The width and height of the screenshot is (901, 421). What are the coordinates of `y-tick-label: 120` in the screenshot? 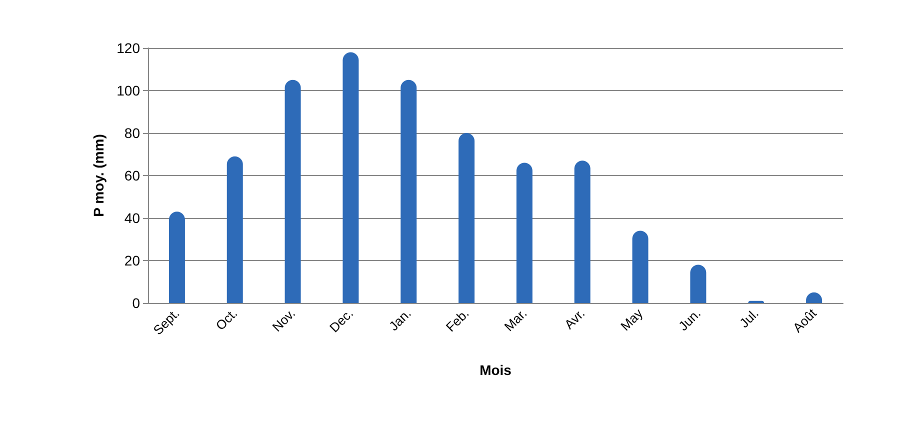 It's located at (128, 48).